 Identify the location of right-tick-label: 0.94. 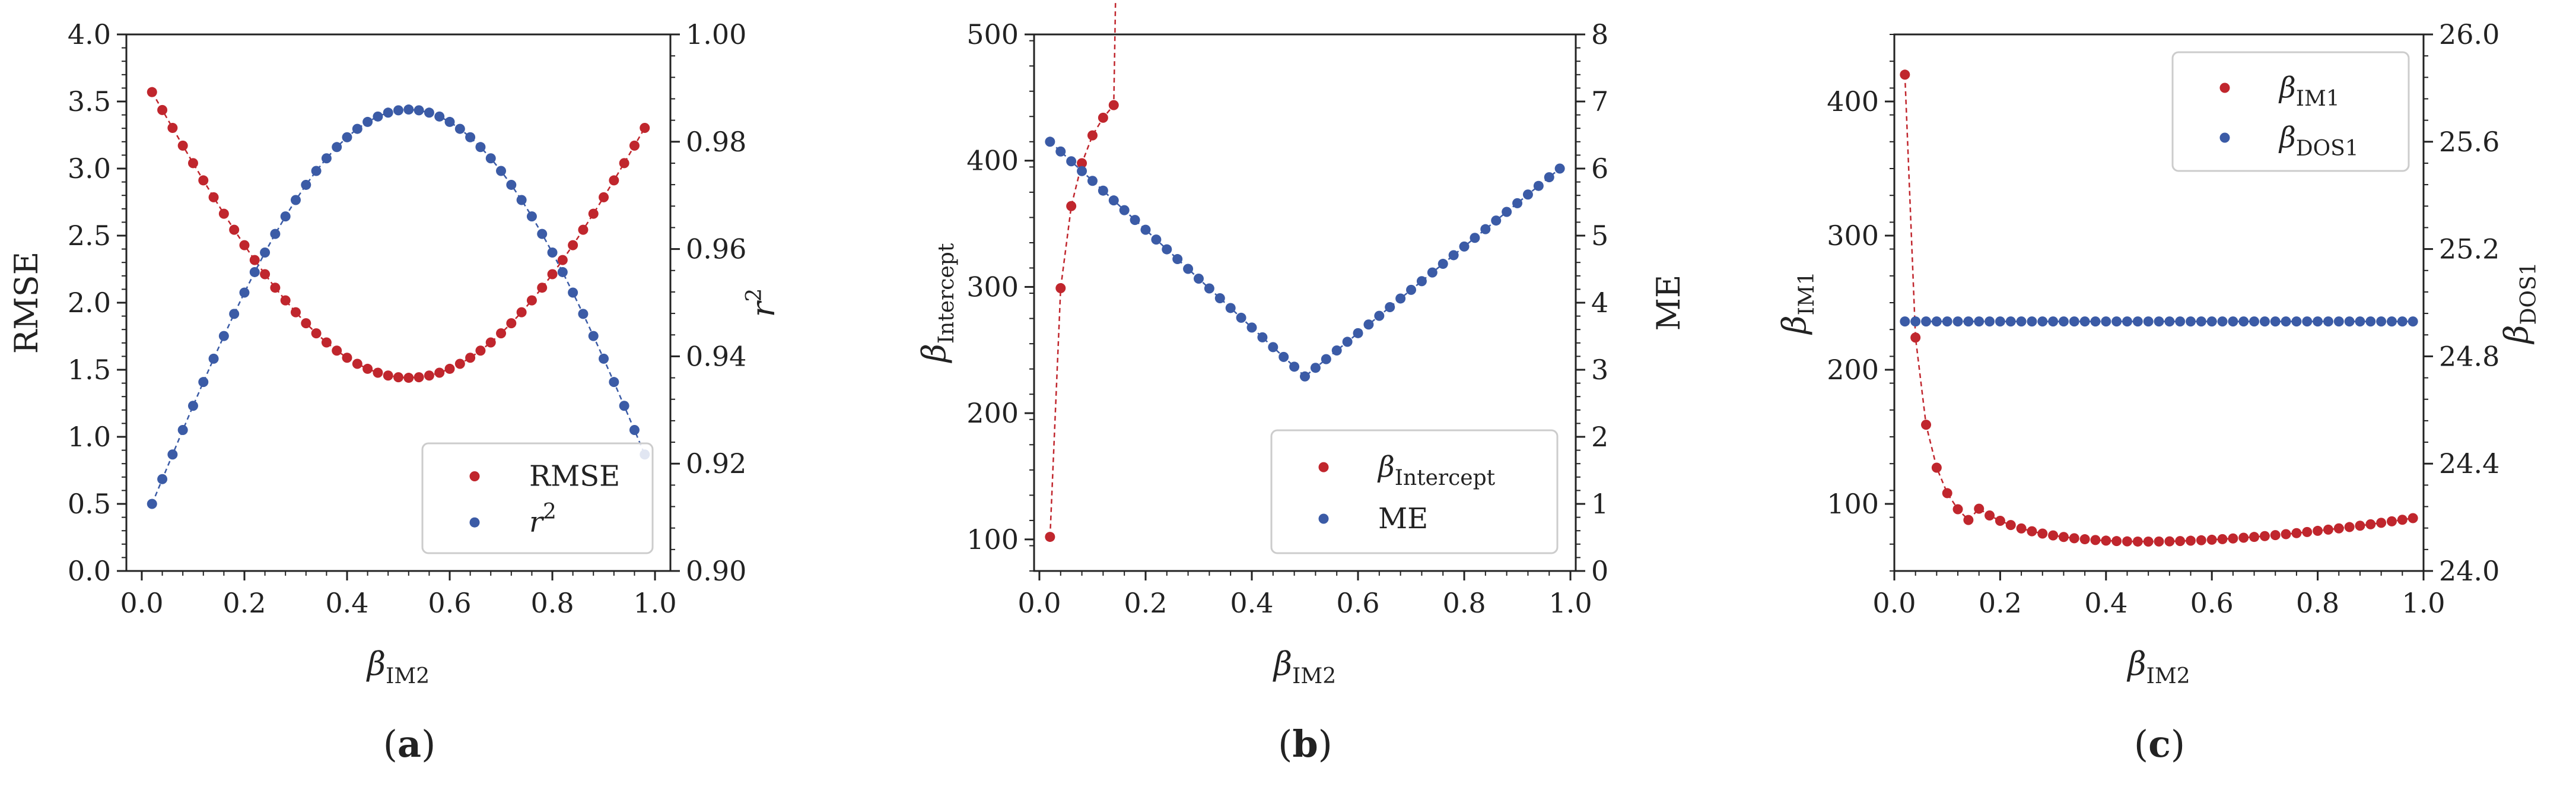
(716, 356).